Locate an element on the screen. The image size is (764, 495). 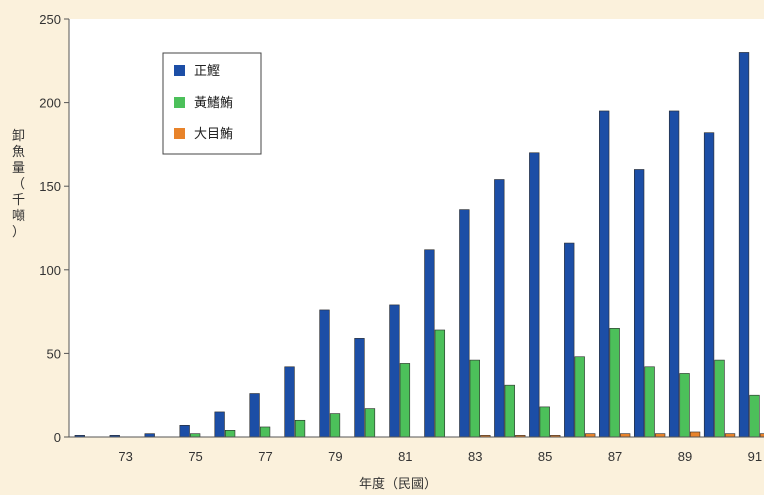
legend-label-bigeye: 大目鮪 is located at coordinates (213, 134).